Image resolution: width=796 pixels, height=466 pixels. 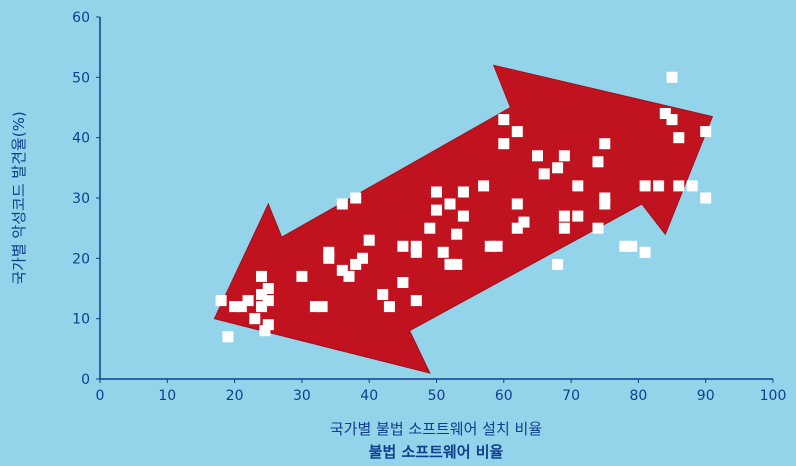 What do you see at coordinates (19, 198) in the screenshot?
I see `y-axis-title: 국가별 악성코드 발견율(%)` at bounding box center [19, 198].